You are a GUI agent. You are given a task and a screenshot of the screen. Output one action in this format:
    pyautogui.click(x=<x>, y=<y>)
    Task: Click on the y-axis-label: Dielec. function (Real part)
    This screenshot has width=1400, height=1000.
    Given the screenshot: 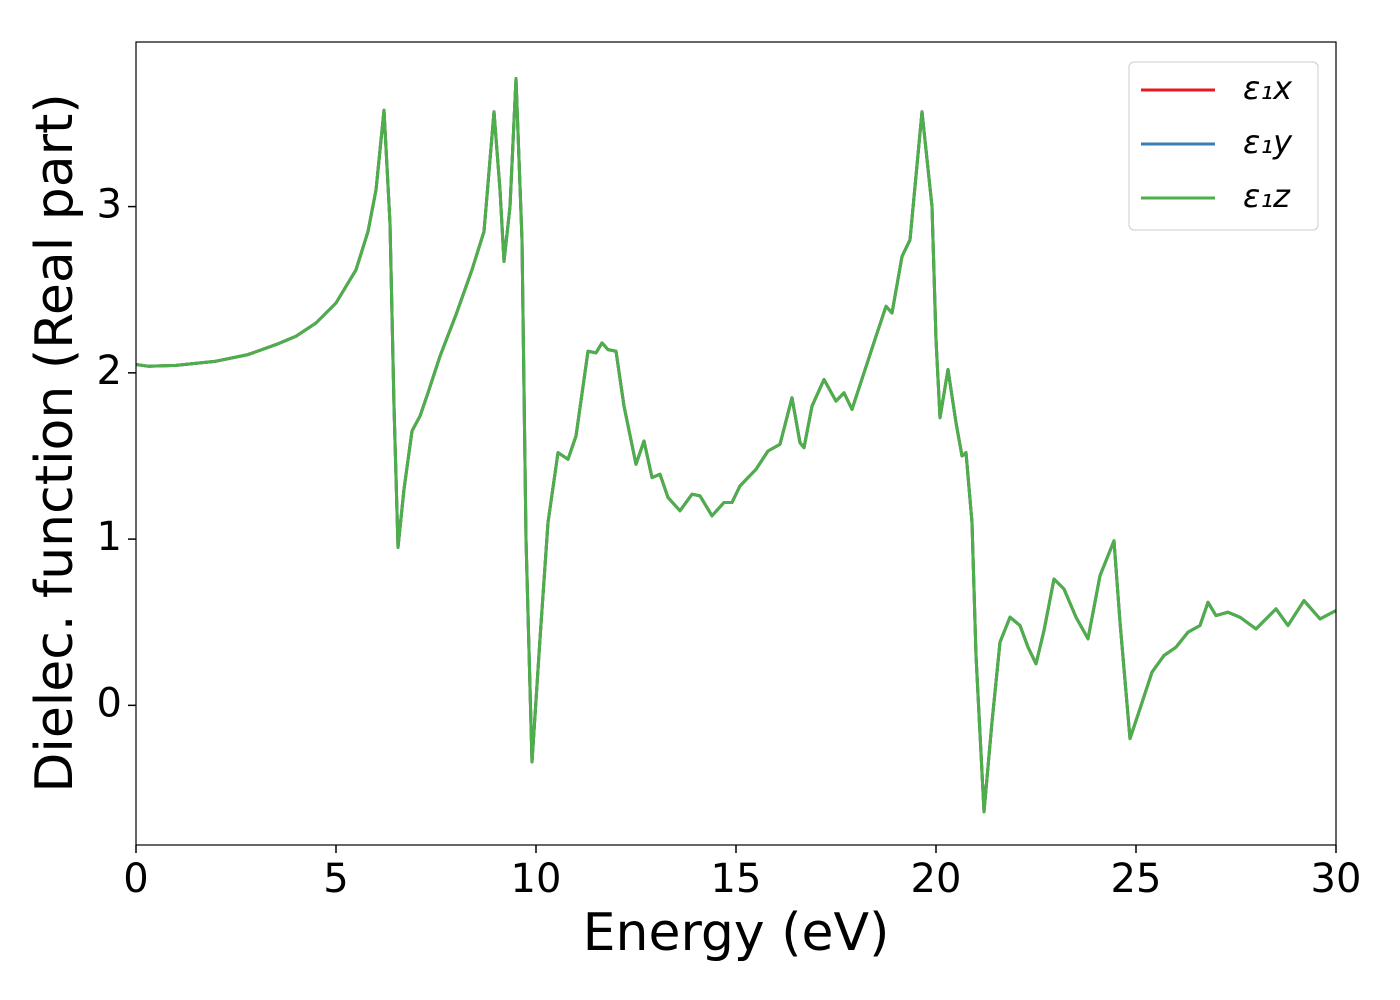 What is the action you would take?
    pyautogui.click(x=55, y=442)
    